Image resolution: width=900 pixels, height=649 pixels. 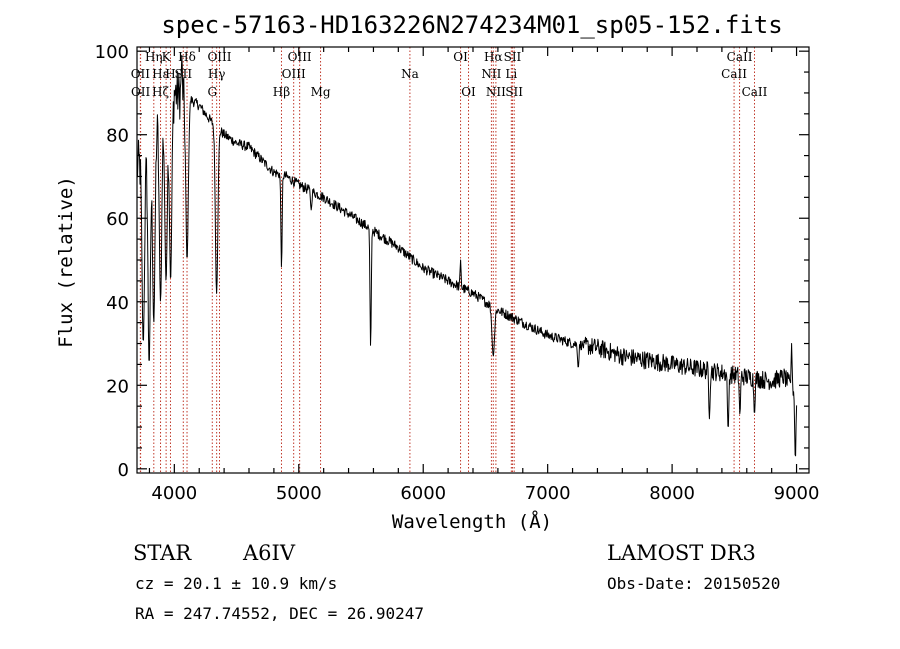 What do you see at coordinates (236, 583) in the screenshot?
I see `redshift-cz: cz = 20.1 ± 10.9 km/s` at bounding box center [236, 583].